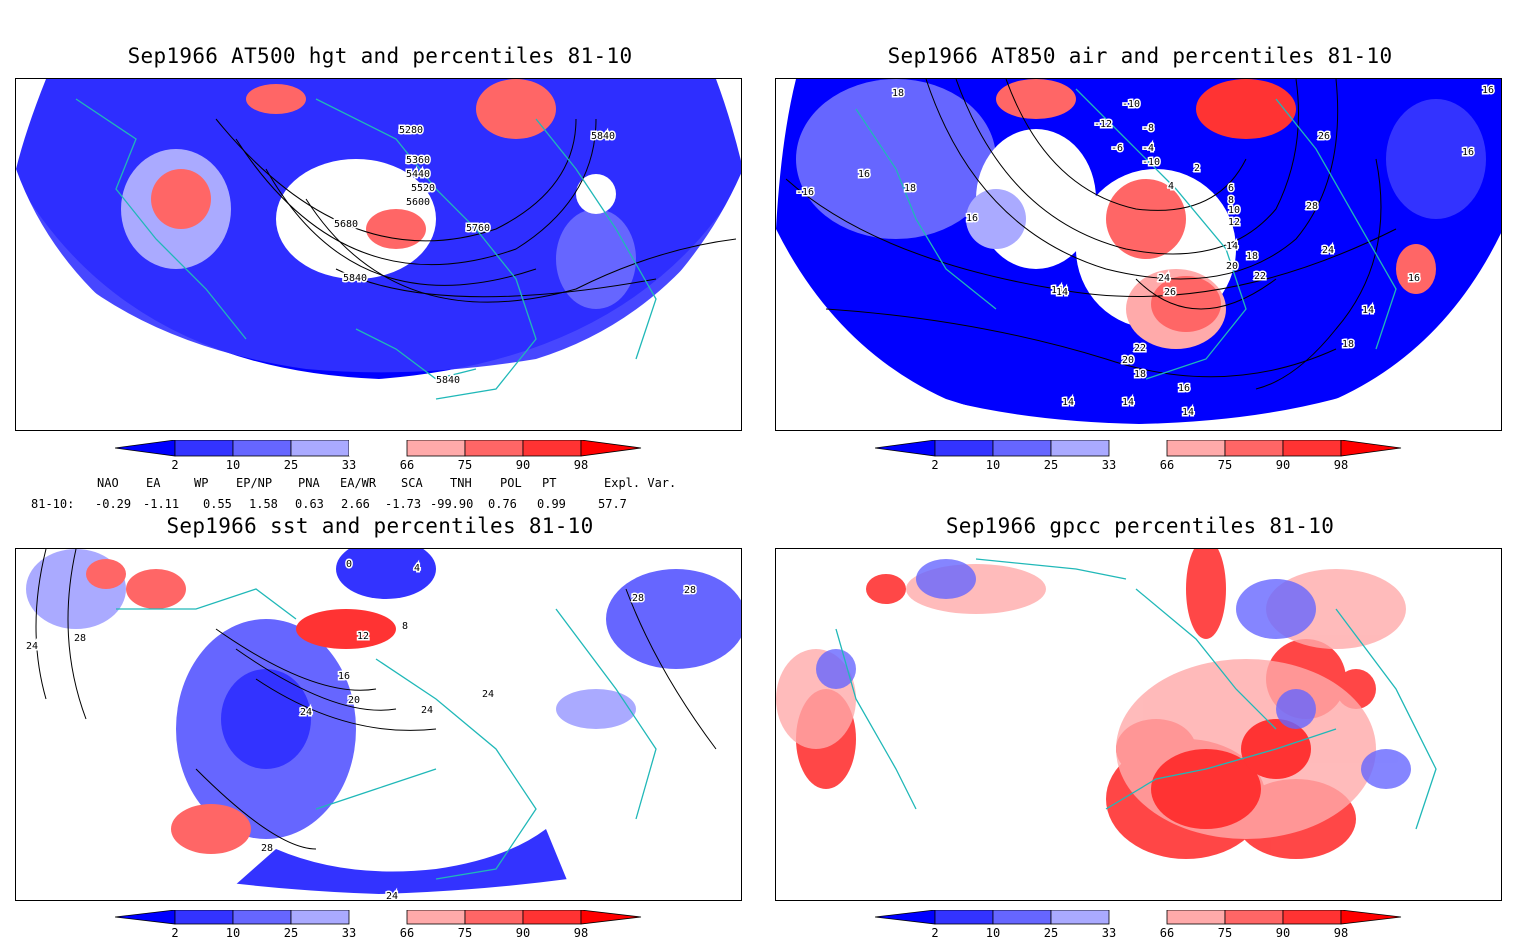 This screenshot has height=940, width=1520. Describe the element at coordinates (217, 504) in the screenshot. I see `index-value: 0.55` at that location.